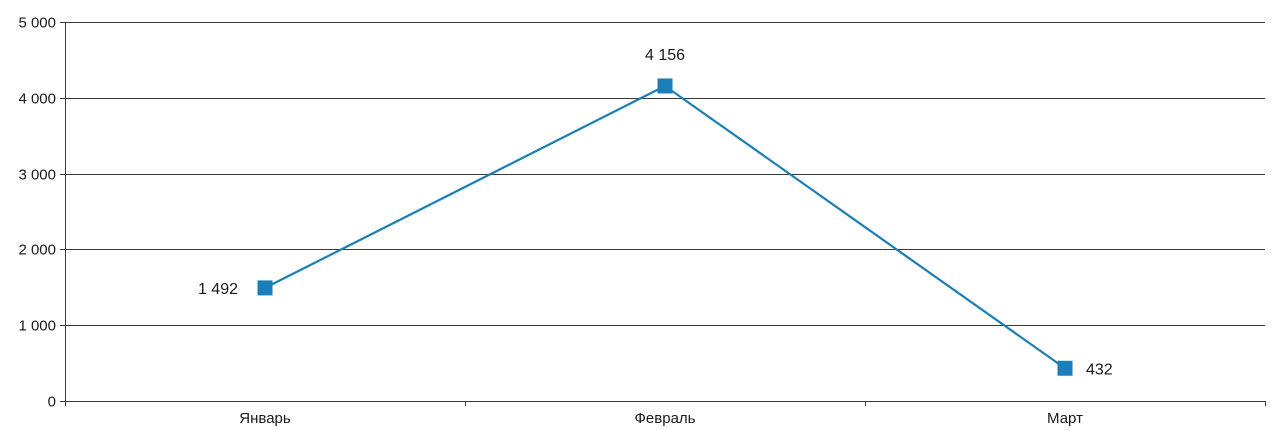 This screenshot has height=430, width=1272. I want to click on x-axis-tick-labels: Январь Февраль Март, so click(661, 418).